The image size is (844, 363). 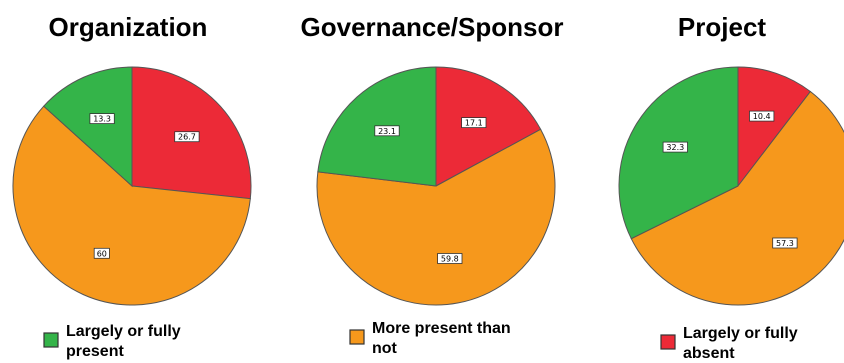 I want to click on legend-swatch-more-present, so click(x=357, y=337).